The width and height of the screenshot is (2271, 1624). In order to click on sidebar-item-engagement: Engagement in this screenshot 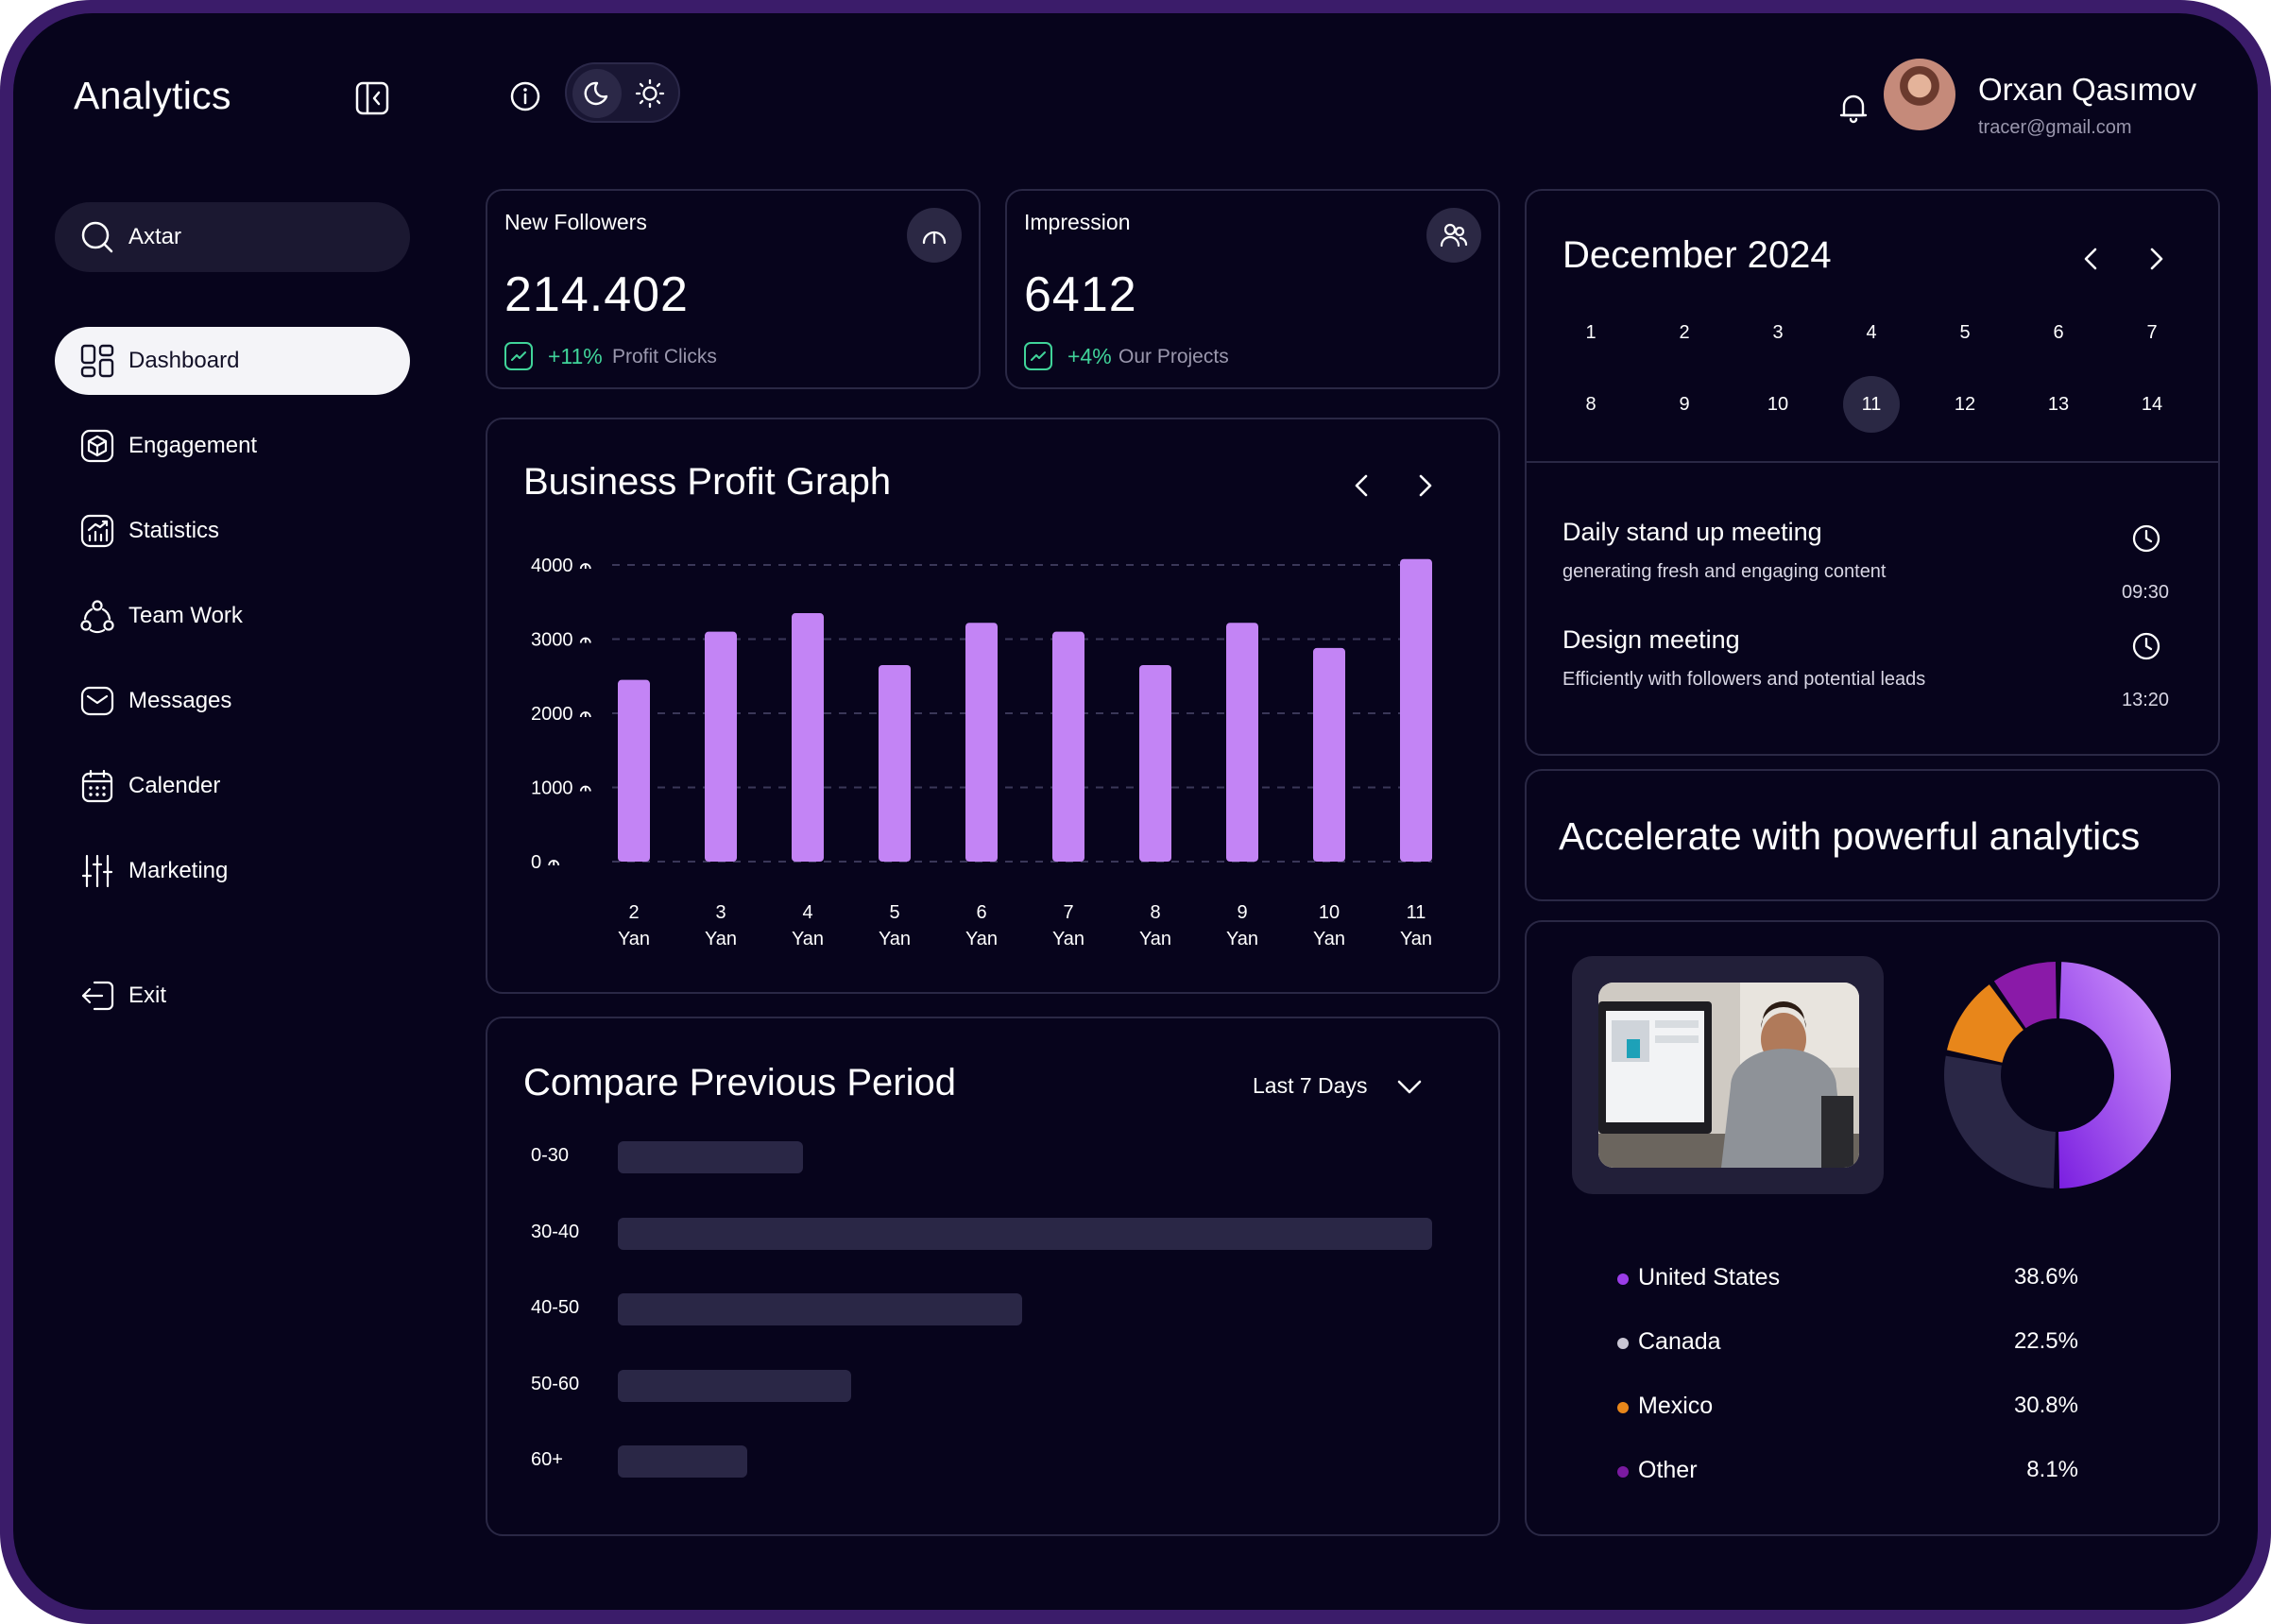, I will do `click(233, 446)`.